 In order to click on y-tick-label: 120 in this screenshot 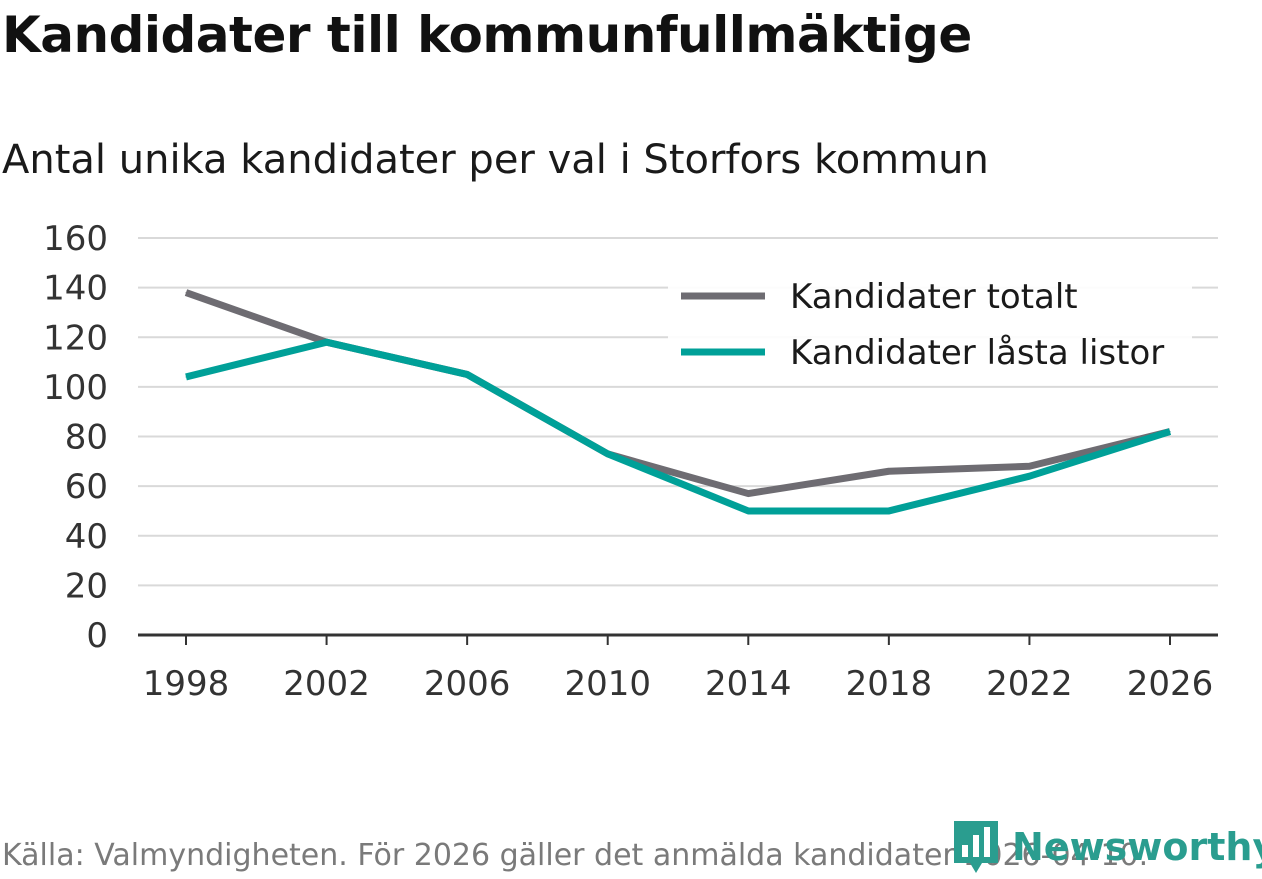, I will do `click(75, 338)`.